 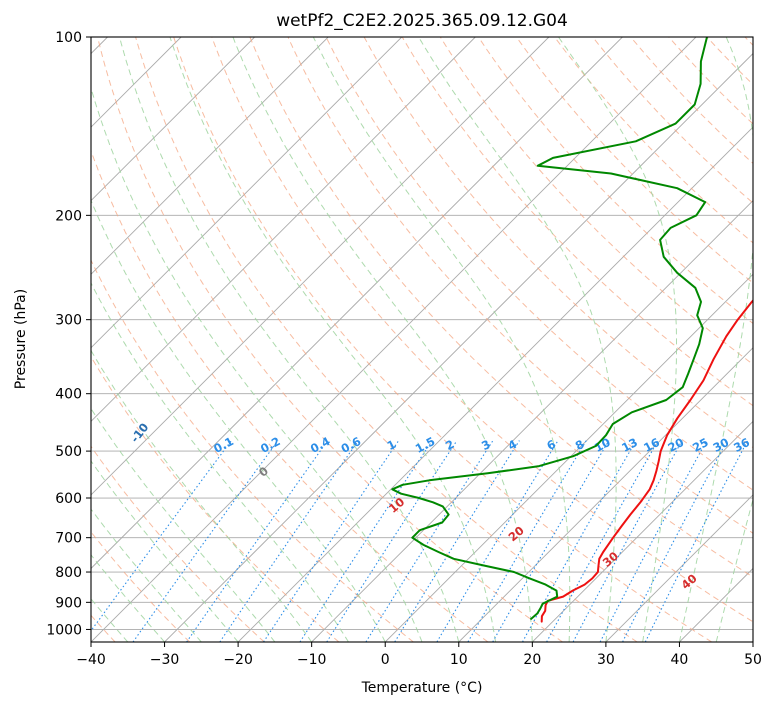 What do you see at coordinates (64, 630) in the screenshot?
I see `y-tick-label: 1000` at bounding box center [64, 630].